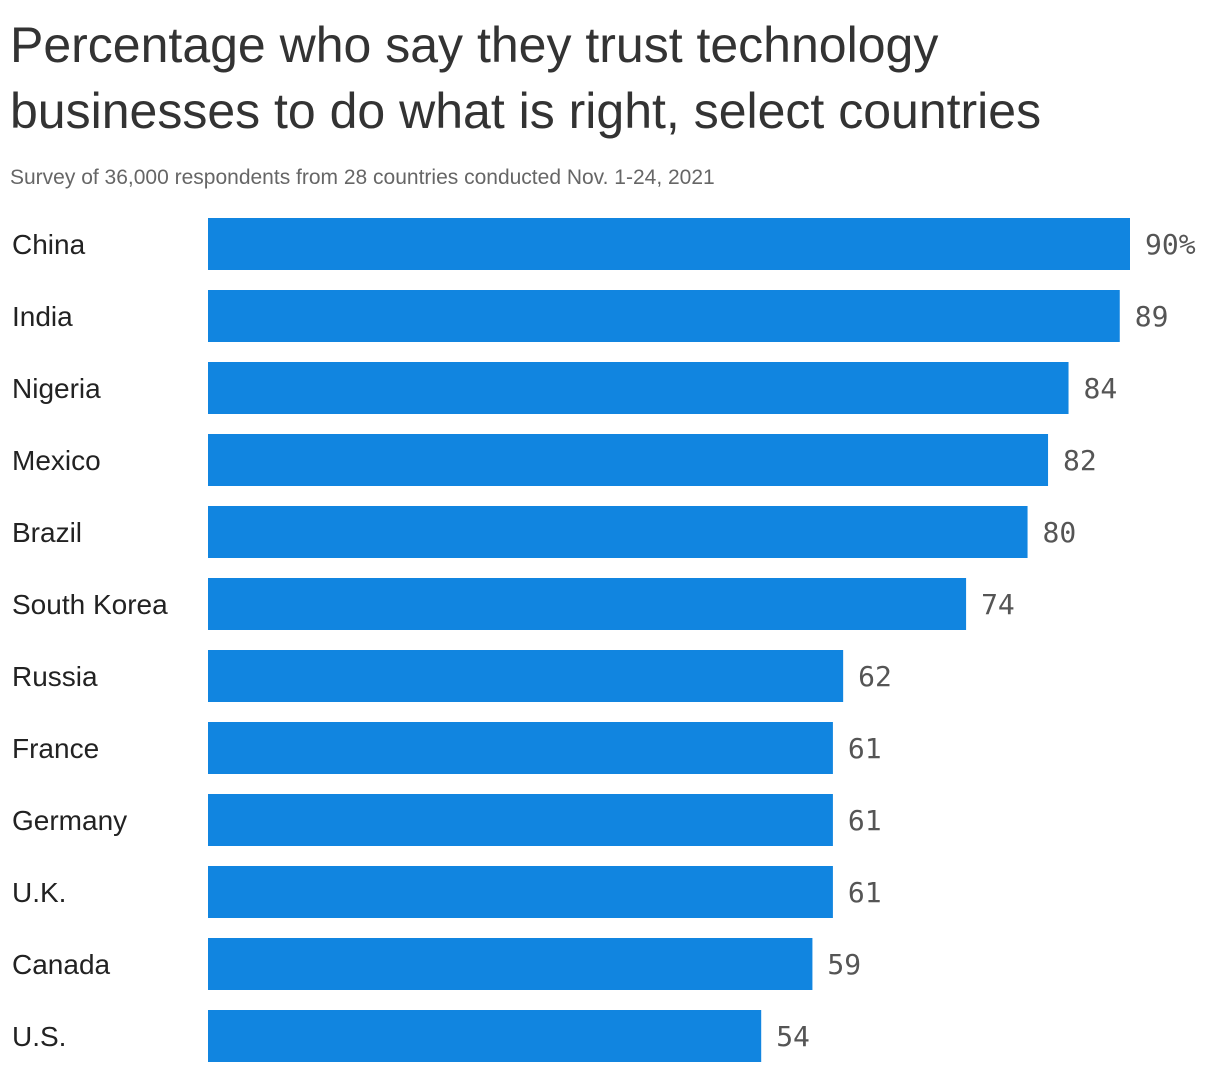 The image size is (1220, 1072). What do you see at coordinates (39, 892) in the screenshot?
I see `category-label: U.K.` at bounding box center [39, 892].